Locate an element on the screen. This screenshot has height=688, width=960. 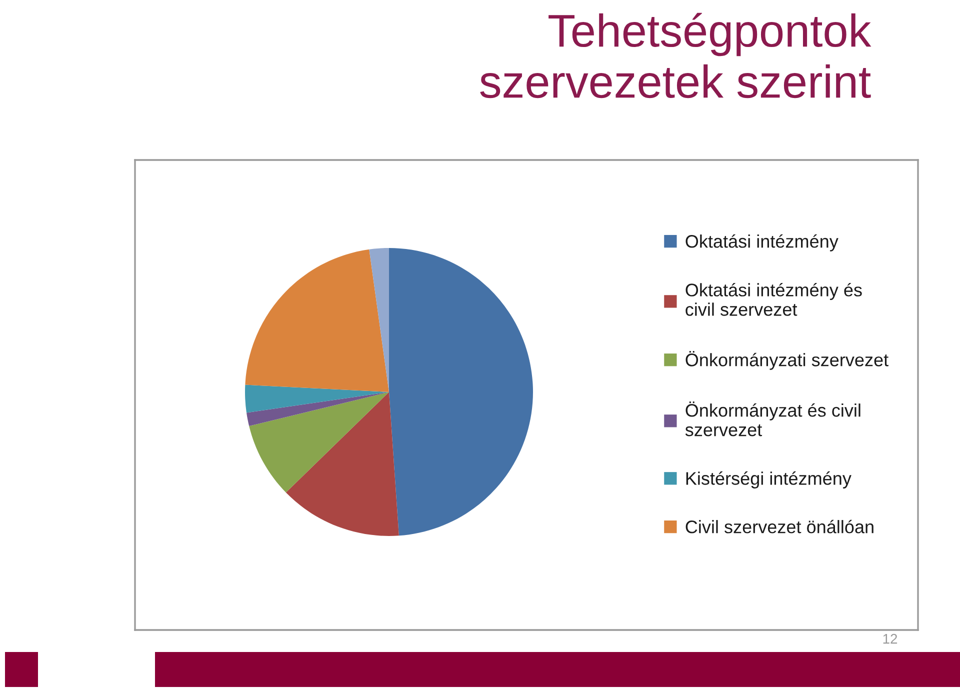
legend-label: Kistérségi intézmény is located at coordinates (769, 479).